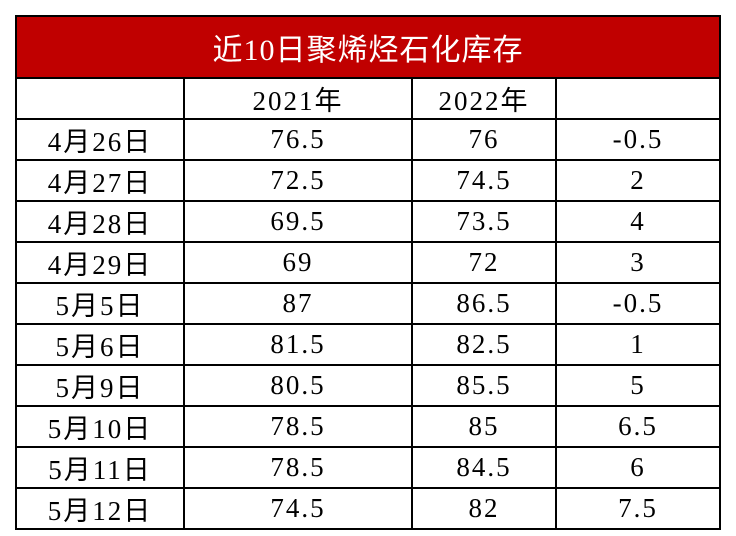 The image size is (736, 536). Describe the element at coordinates (484, 426) in the screenshot. I see `value-cell: 85` at that location.